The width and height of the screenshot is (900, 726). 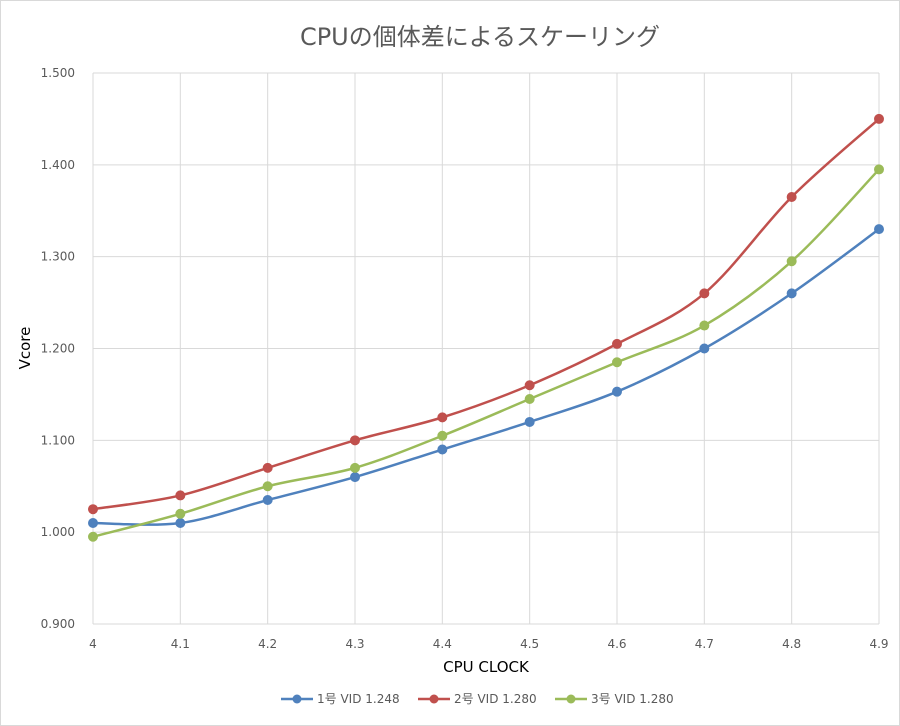 What do you see at coordinates (488, 644) in the screenshot?
I see `x-axis-ticks: 4 4.1 4.2 4.3 4.4 4.5 4.6 4.7 4.8 4.9` at bounding box center [488, 644].